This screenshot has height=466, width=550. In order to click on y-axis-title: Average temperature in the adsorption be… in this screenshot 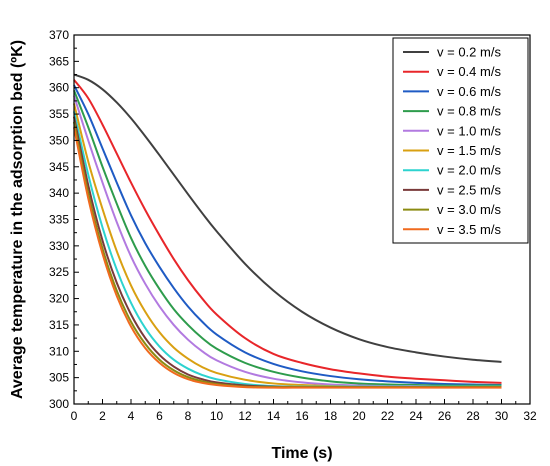, I will do `click(17, 219)`.